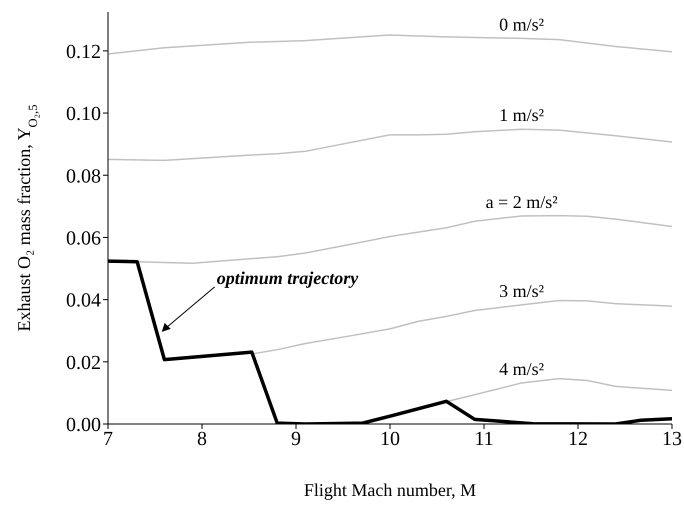 The height and width of the screenshot is (508, 684). What do you see at coordinates (83, 176) in the screenshot?
I see `y-tick-label: 0.08` at bounding box center [83, 176].